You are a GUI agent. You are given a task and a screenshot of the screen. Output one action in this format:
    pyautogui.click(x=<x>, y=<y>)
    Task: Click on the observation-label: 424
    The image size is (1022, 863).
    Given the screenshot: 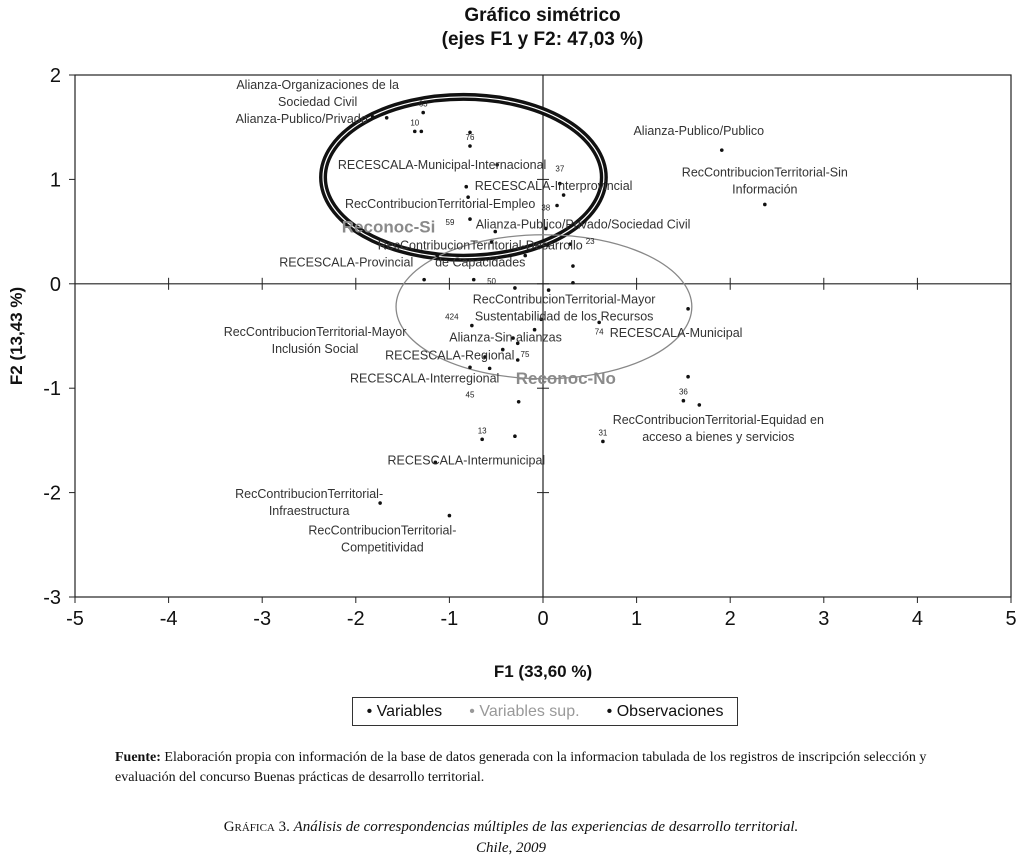 What is the action you would take?
    pyautogui.click(x=452, y=317)
    